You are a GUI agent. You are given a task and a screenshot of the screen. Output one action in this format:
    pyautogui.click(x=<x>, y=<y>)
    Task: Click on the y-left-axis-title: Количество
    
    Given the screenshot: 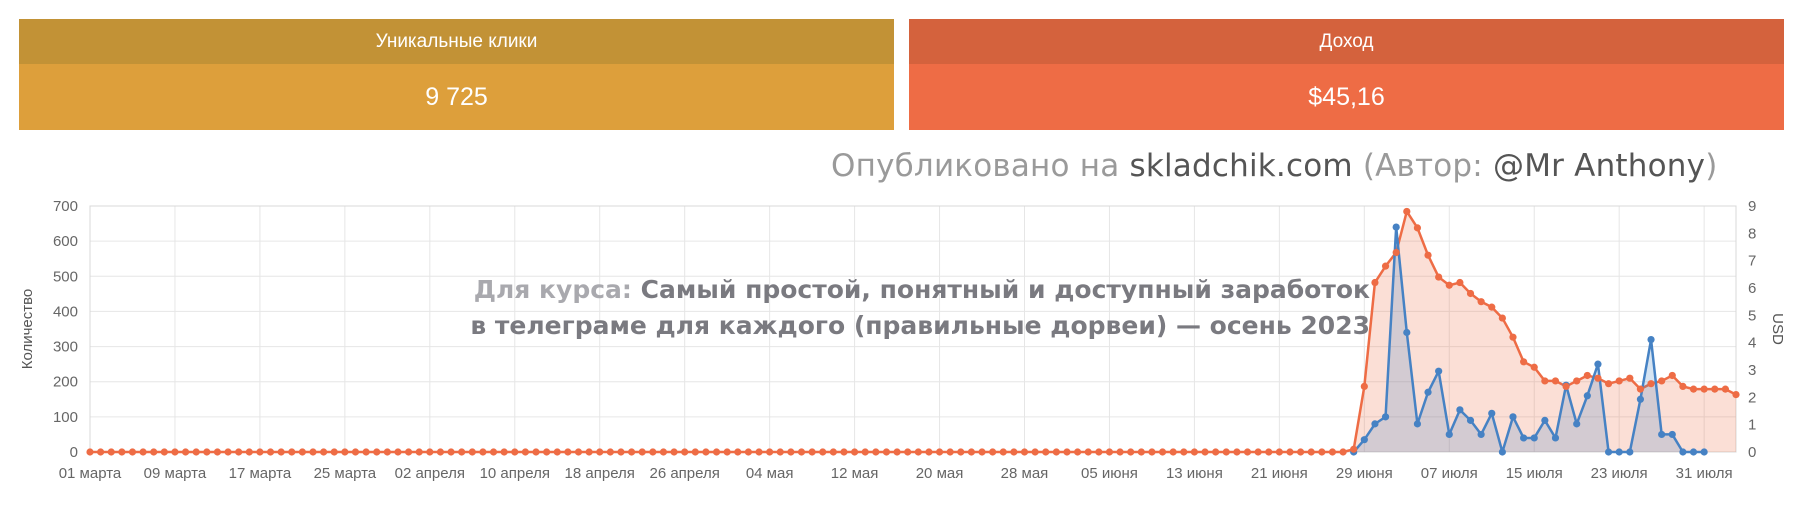 What is the action you would take?
    pyautogui.click(x=27, y=329)
    